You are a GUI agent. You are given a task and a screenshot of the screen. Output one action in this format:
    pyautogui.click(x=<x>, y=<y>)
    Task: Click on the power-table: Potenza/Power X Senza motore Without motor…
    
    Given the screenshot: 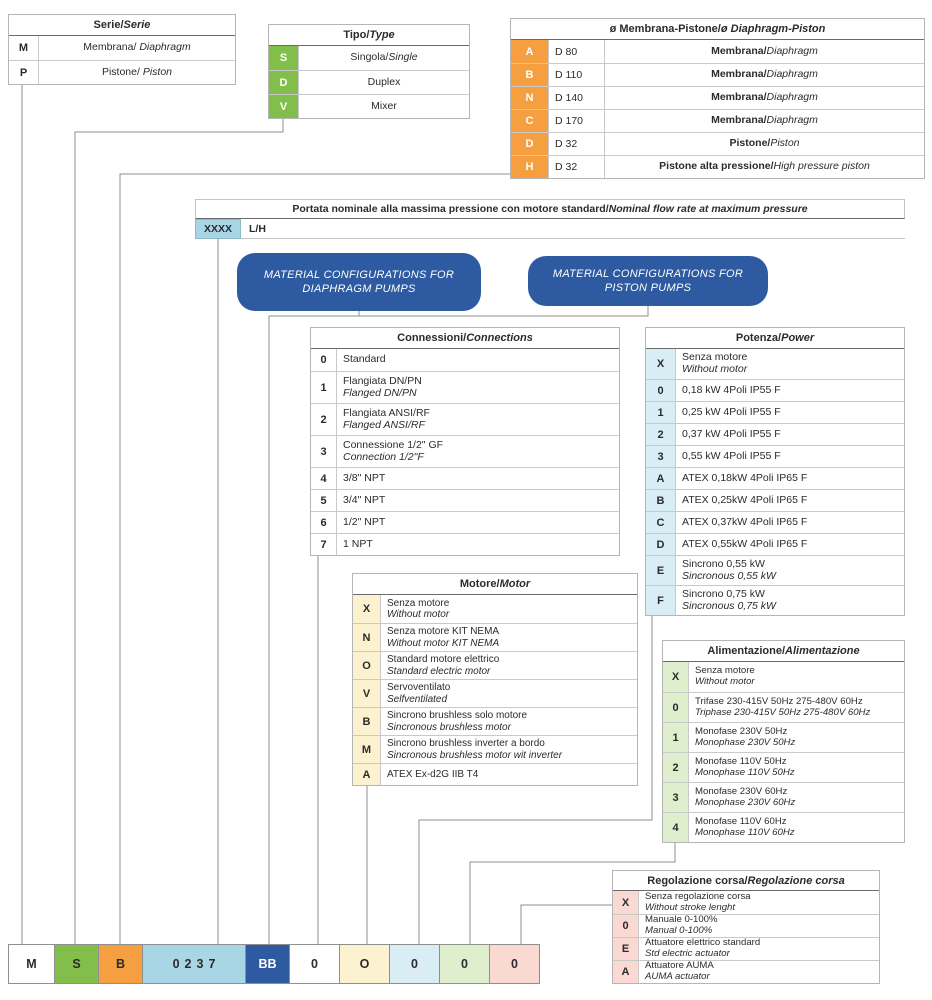 What is the action you would take?
    pyautogui.click(x=775, y=471)
    